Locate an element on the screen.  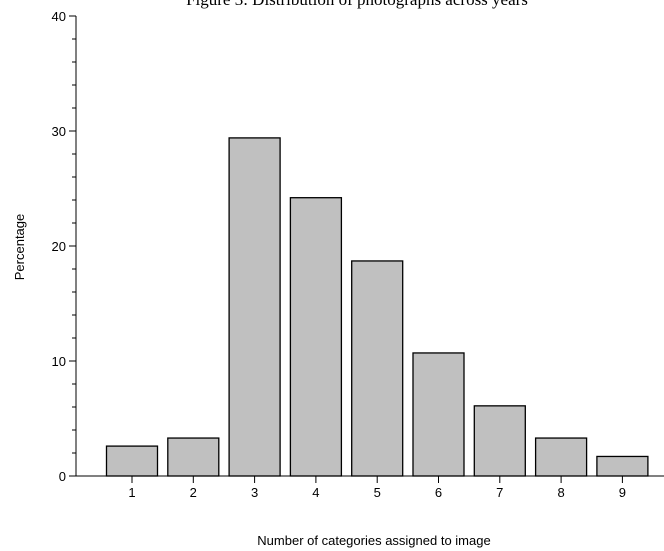
y-axis: 0 10 20 30 40 is located at coordinates (64, 246).